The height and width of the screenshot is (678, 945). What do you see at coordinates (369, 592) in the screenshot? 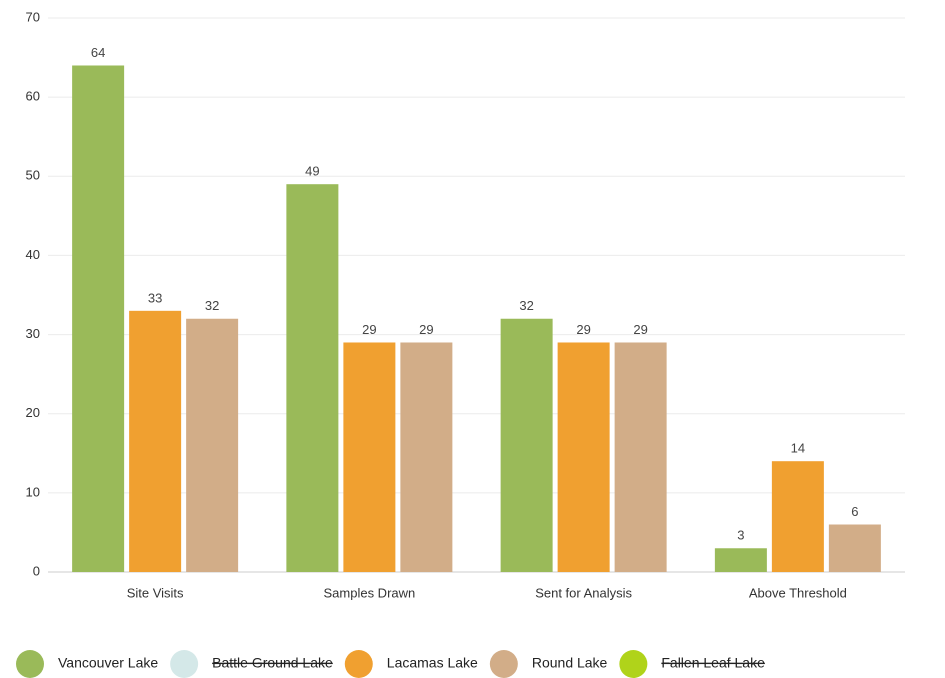
I see `x-tick-label: Samples Drawn` at bounding box center [369, 592].